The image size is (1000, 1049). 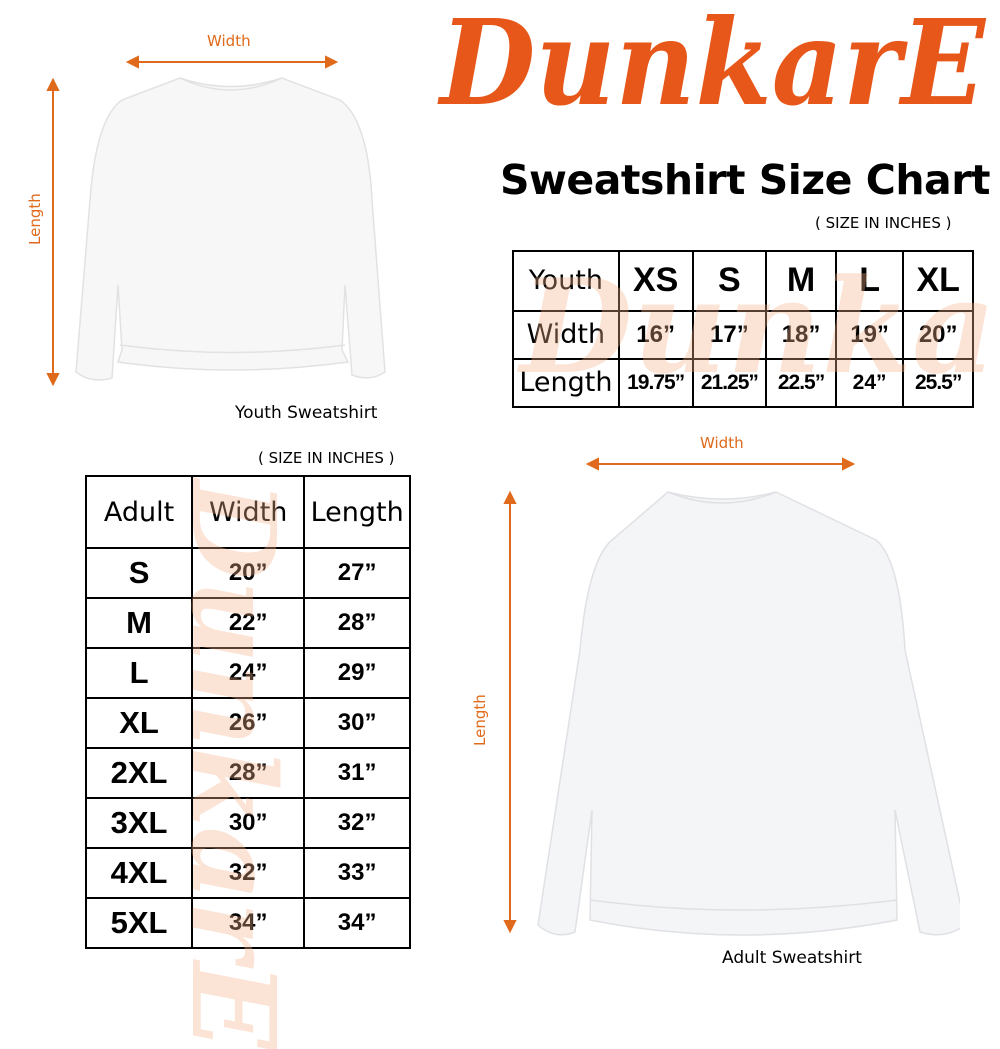 I want to click on size-label: 3XL, so click(x=139, y=823).